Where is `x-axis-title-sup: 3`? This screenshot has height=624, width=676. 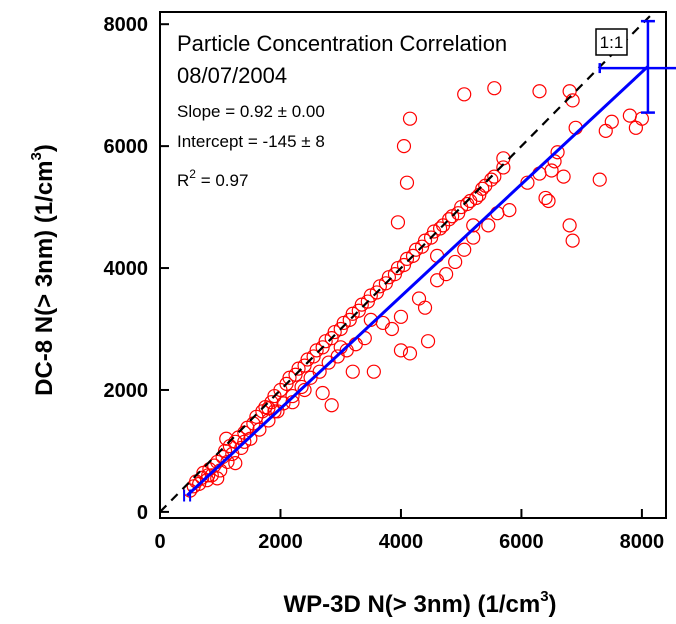
x-axis-title-sup: 3 is located at coordinates (544, 596).